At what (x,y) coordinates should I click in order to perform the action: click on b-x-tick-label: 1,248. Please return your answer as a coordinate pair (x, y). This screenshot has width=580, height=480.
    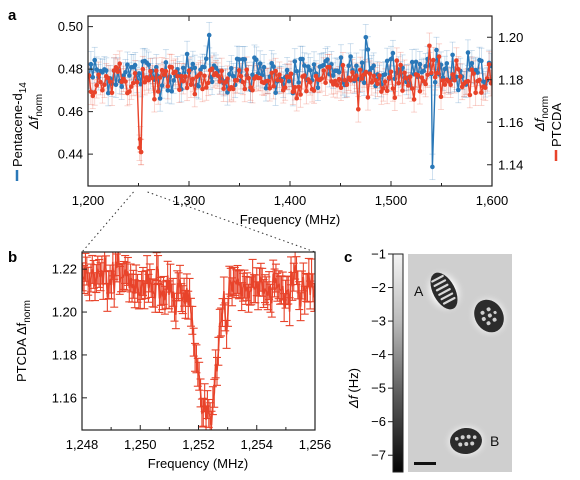
    Looking at the image, I should click on (82, 444).